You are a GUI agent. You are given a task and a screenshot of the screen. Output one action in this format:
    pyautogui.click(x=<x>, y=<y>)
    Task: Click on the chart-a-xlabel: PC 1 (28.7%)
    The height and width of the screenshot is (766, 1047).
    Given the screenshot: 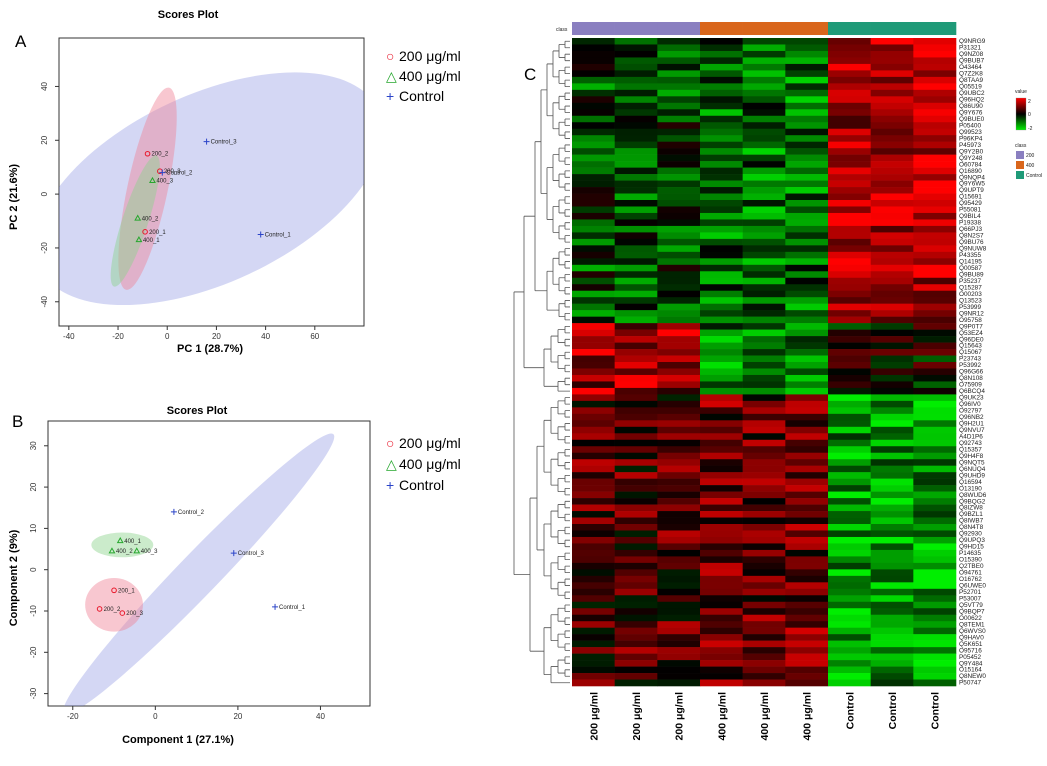 What is the action you would take?
    pyautogui.click(x=210, y=349)
    